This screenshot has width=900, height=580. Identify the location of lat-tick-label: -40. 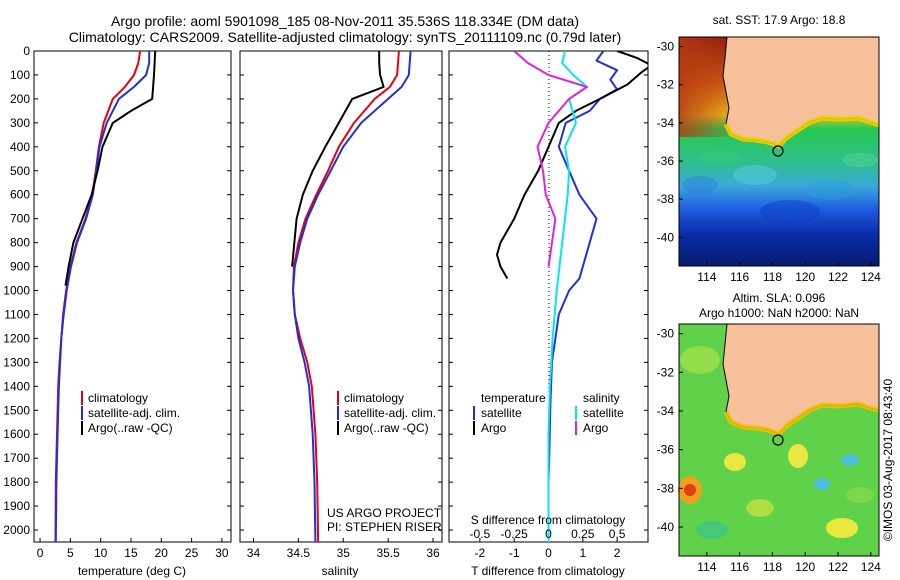
(666, 527).